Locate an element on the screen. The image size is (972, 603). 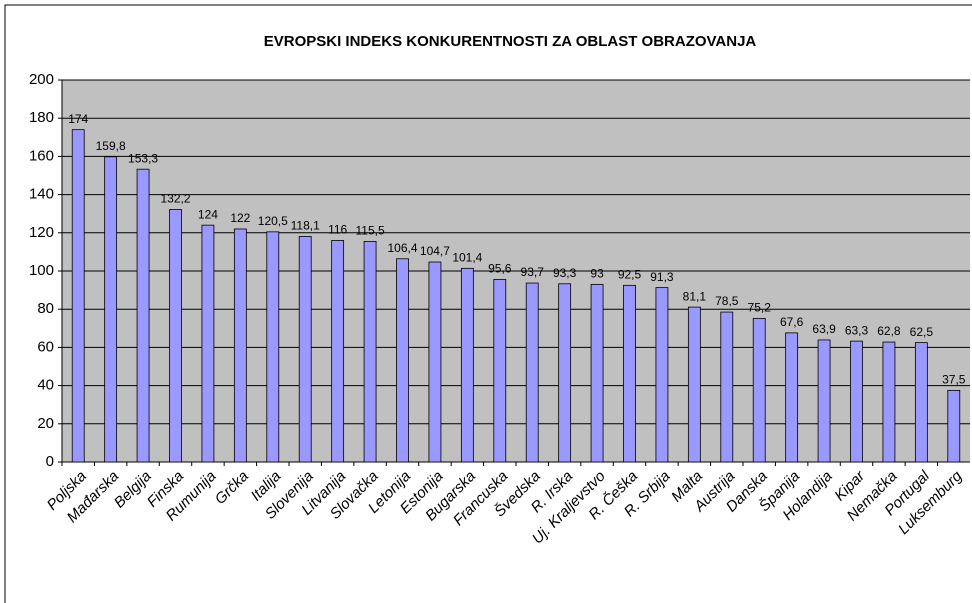
y-tick-label: 200 is located at coordinates (41, 79).